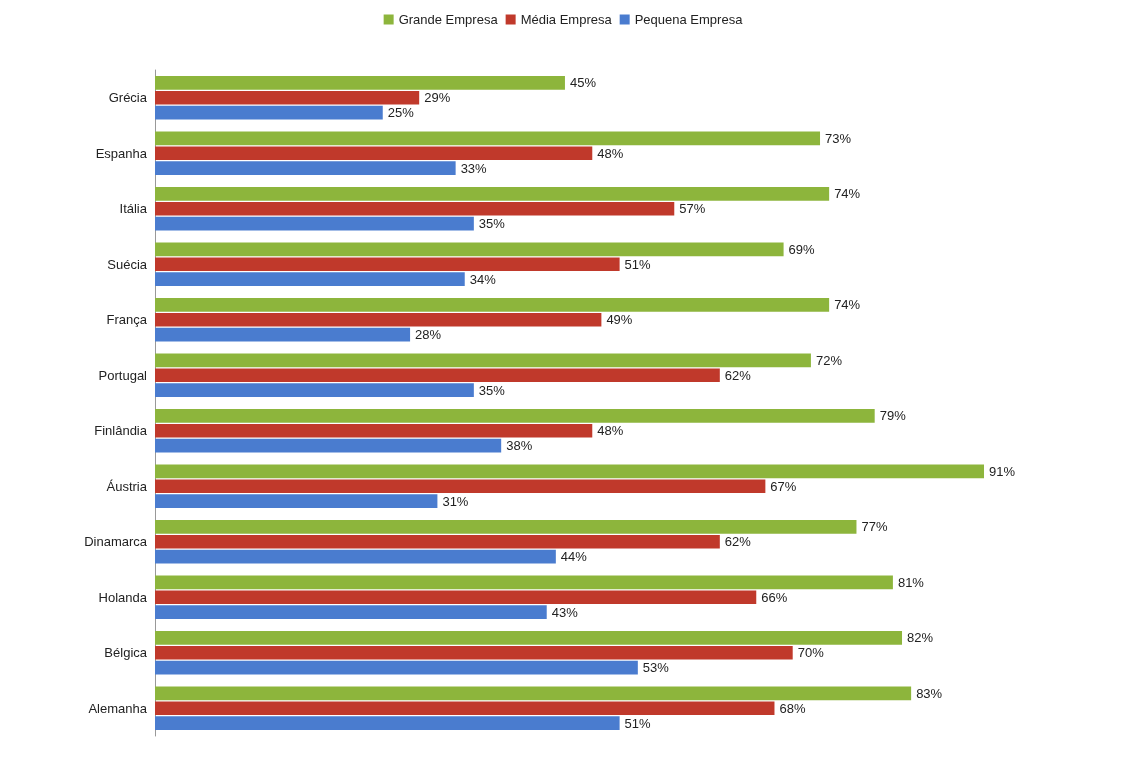 This screenshot has width=1126, height=761. Describe the element at coordinates (123, 597) in the screenshot. I see `y-tick-label: Holanda` at that location.